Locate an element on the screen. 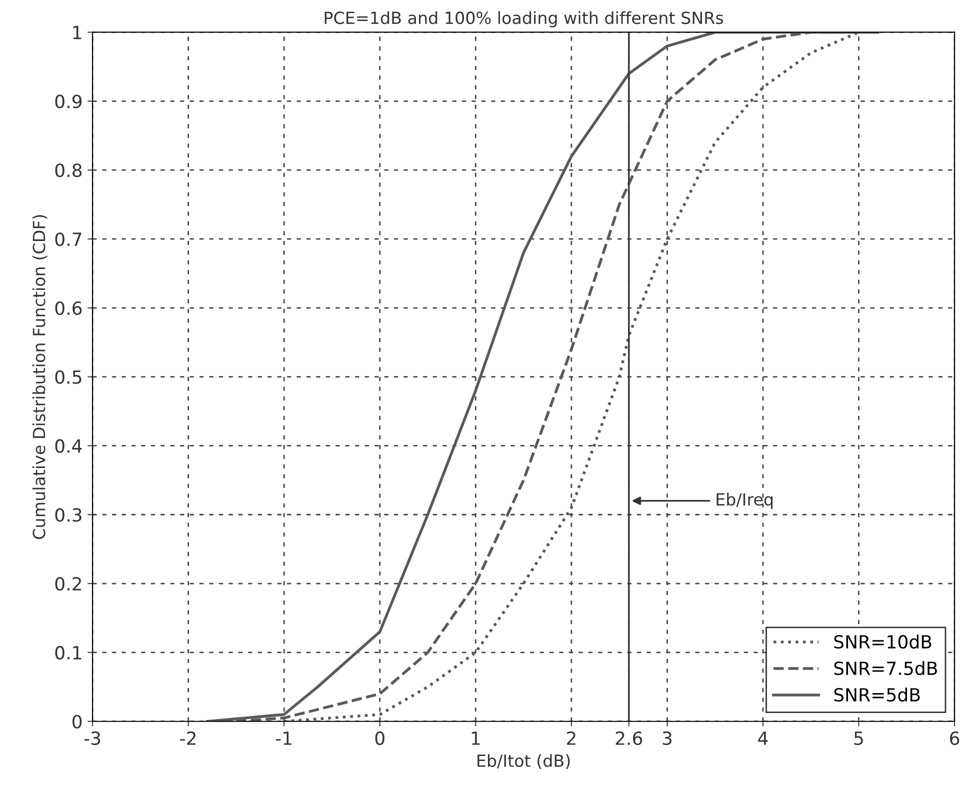  y-tick-label: 0 is located at coordinates (77, 721).